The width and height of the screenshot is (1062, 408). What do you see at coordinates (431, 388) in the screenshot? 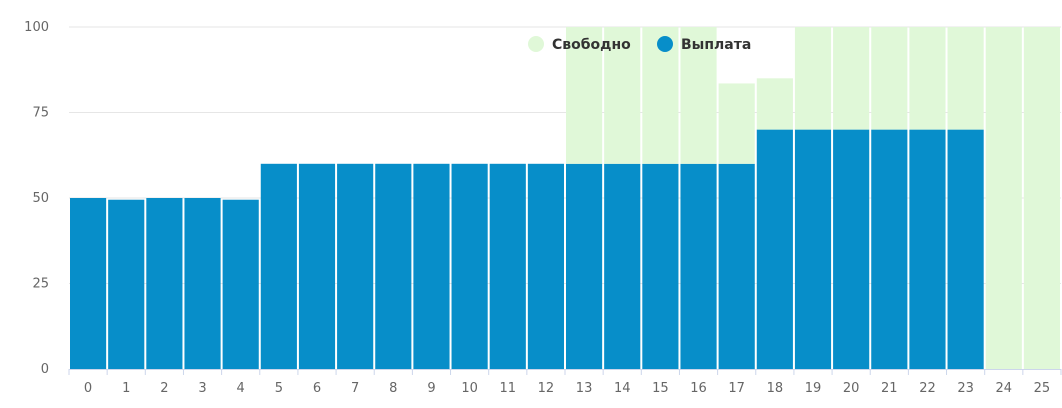
I see `x-tick-label: 9` at bounding box center [431, 388].